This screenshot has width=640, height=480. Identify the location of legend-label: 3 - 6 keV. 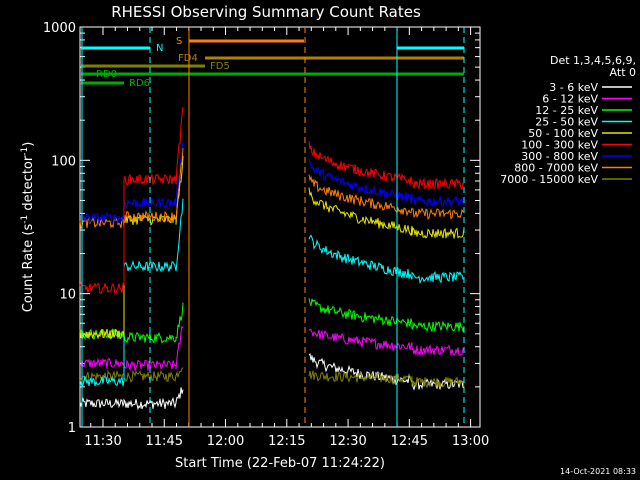
(573, 87).